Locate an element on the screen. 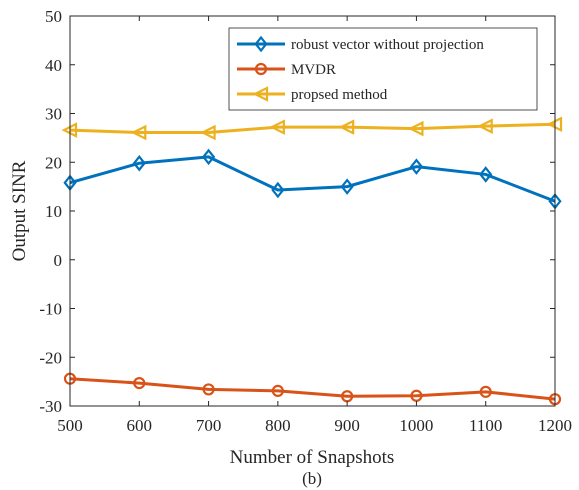  y-tick-label: 50 is located at coordinates (53, 16).